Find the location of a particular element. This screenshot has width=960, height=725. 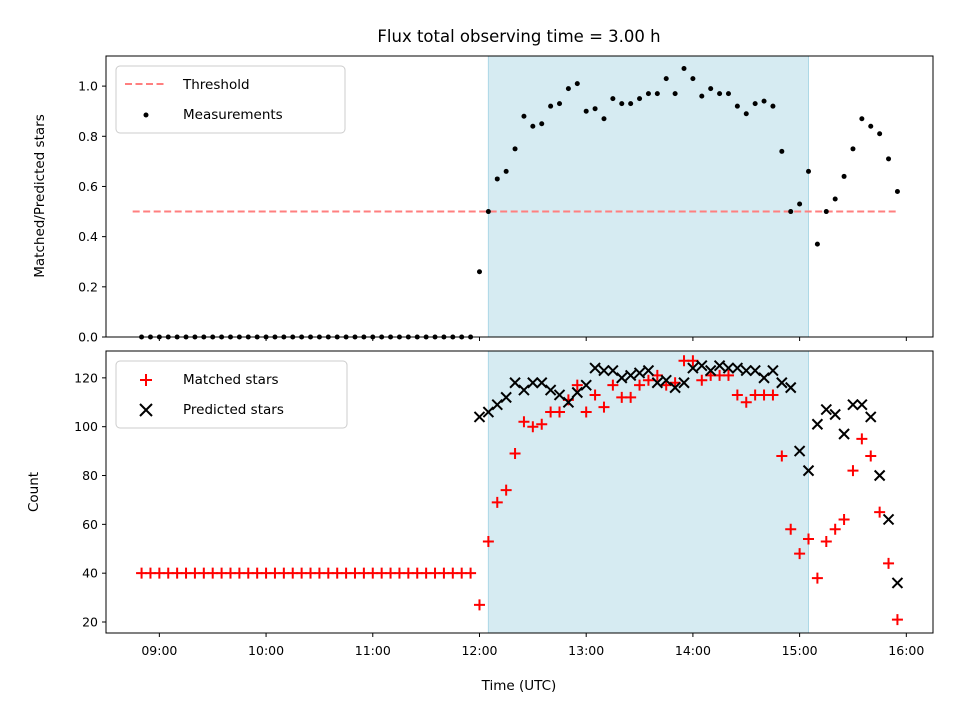

bottom-observing-span is located at coordinates (648, 492).